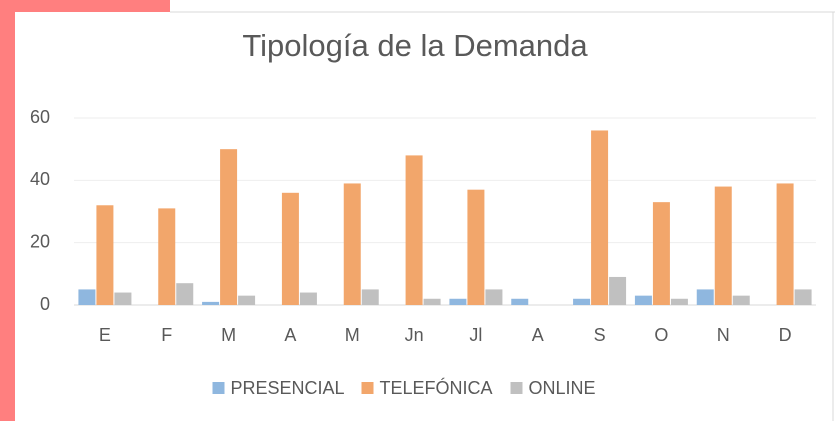  What do you see at coordinates (785, 335) in the screenshot?
I see `x-tick-label: D` at bounding box center [785, 335].